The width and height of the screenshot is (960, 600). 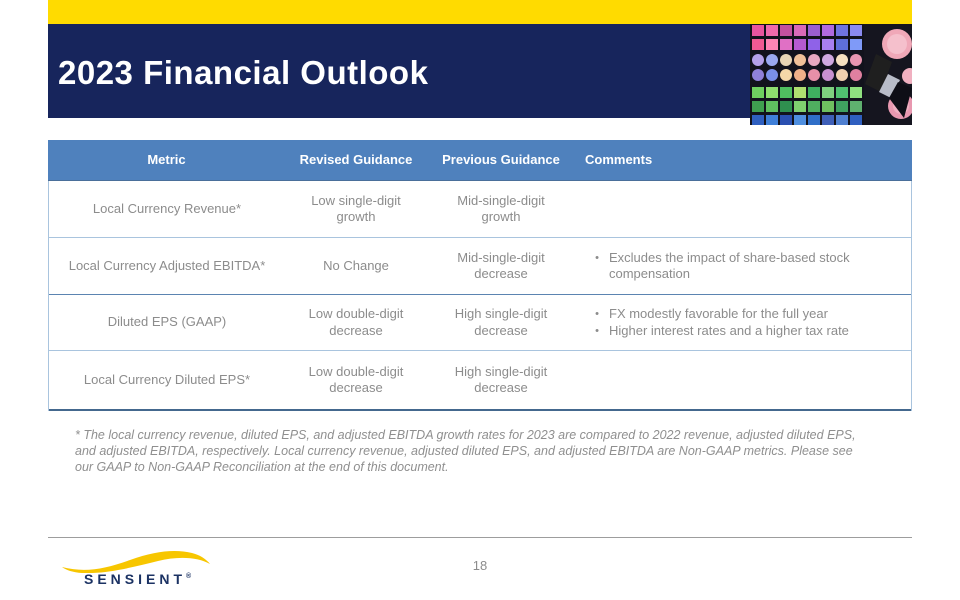 I want to click on column-header-previous-guidance: Previous Guidance, so click(x=501, y=159).